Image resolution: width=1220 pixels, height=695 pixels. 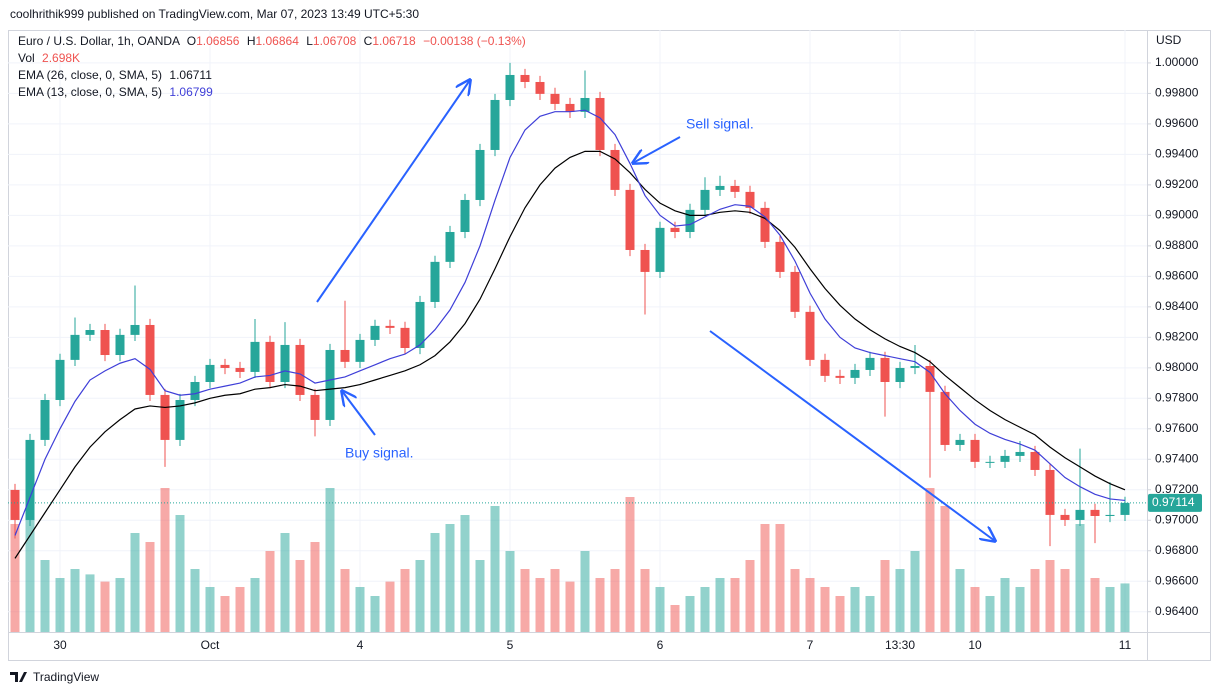 What do you see at coordinates (1177, 519) in the screenshot?
I see `y-tick-label: 0.97000` at bounding box center [1177, 519].